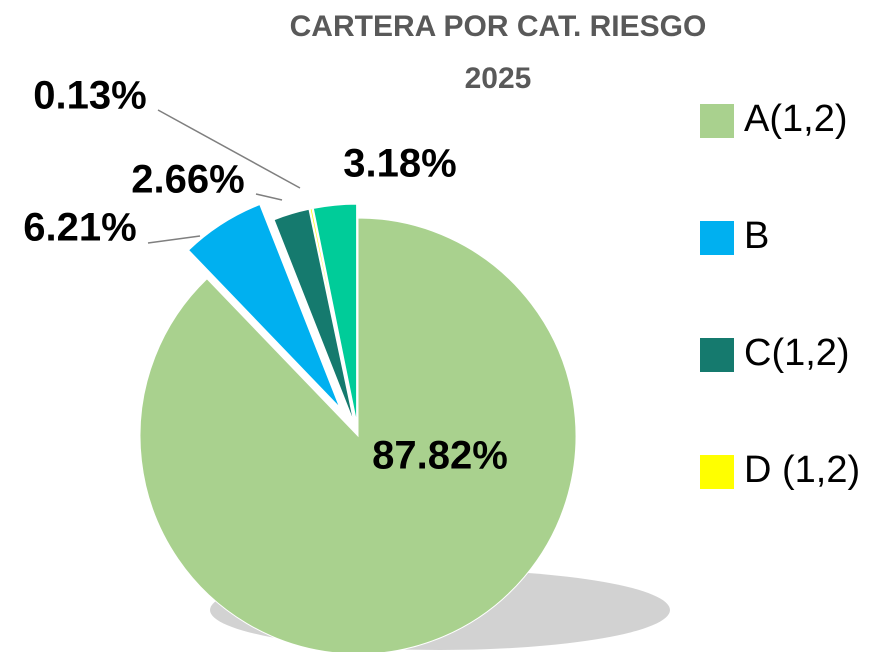 This screenshot has height=652, width=875. Describe the element at coordinates (79, 228) in the screenshot. I see `data-label: 6.21%` at that location.